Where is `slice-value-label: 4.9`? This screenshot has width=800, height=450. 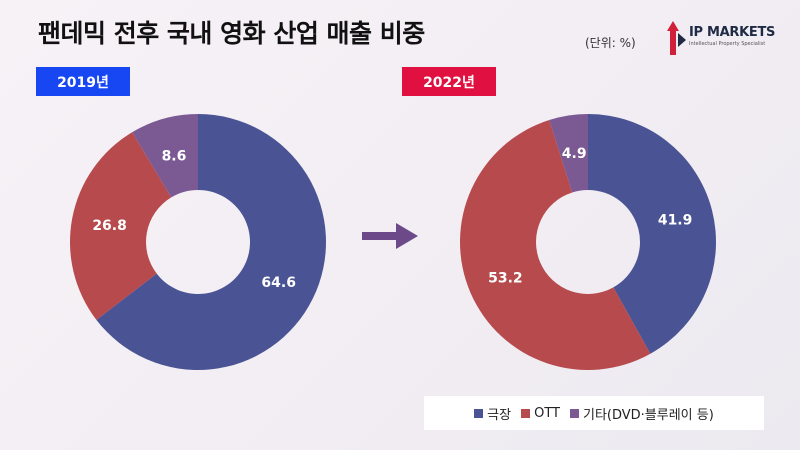 slice-value-label: 4.9 is located at coordinates (574, 154).